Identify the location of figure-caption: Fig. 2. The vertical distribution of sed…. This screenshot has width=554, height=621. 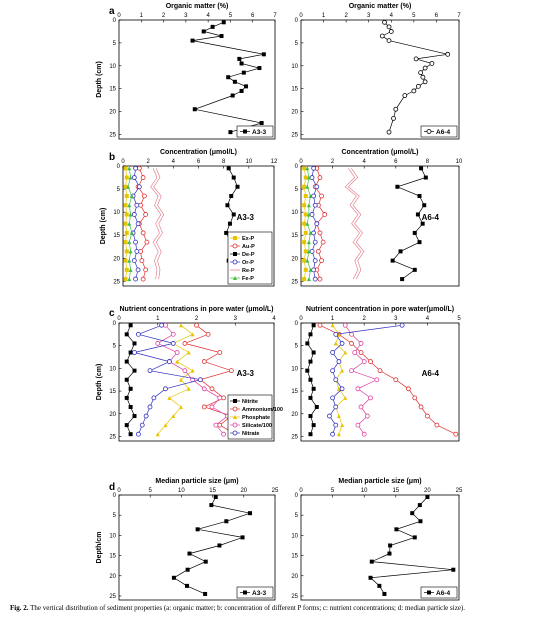
(280, 608).